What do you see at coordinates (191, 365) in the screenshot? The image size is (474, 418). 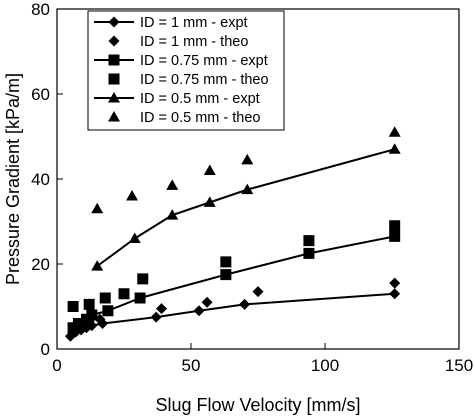 I see `x-tick-label: 50` at bounding box center [191, 365].